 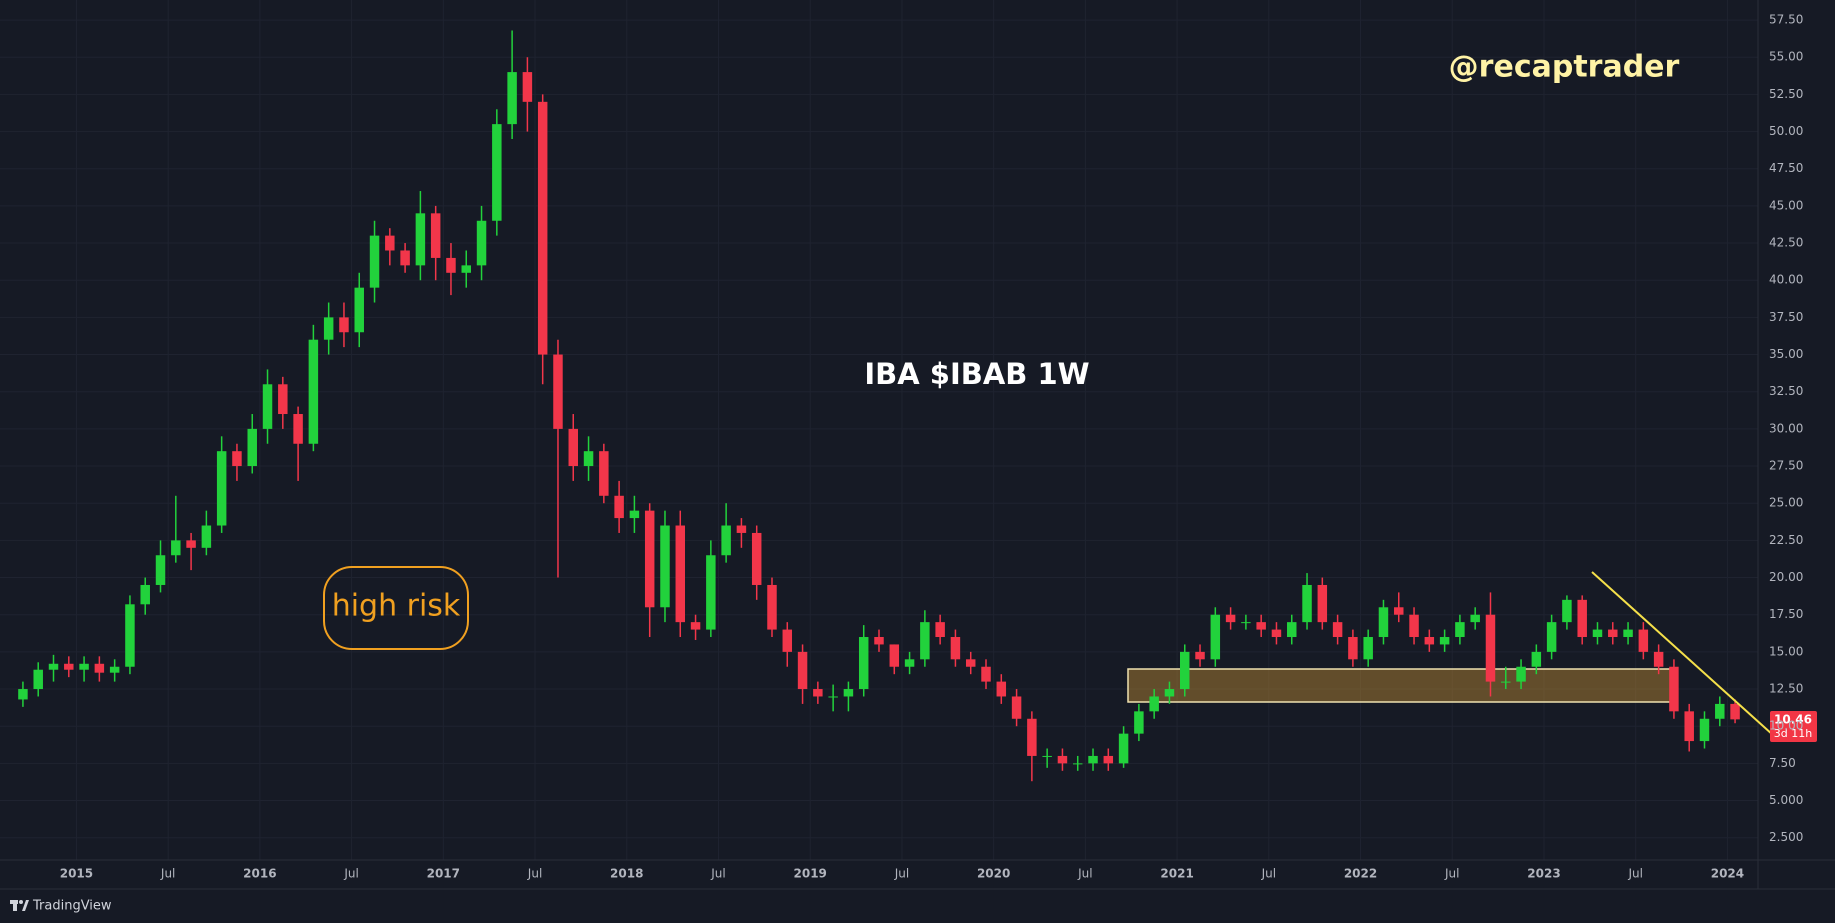 I want to click on y-tick-label: 7.50, so click(x=1782, y=763).